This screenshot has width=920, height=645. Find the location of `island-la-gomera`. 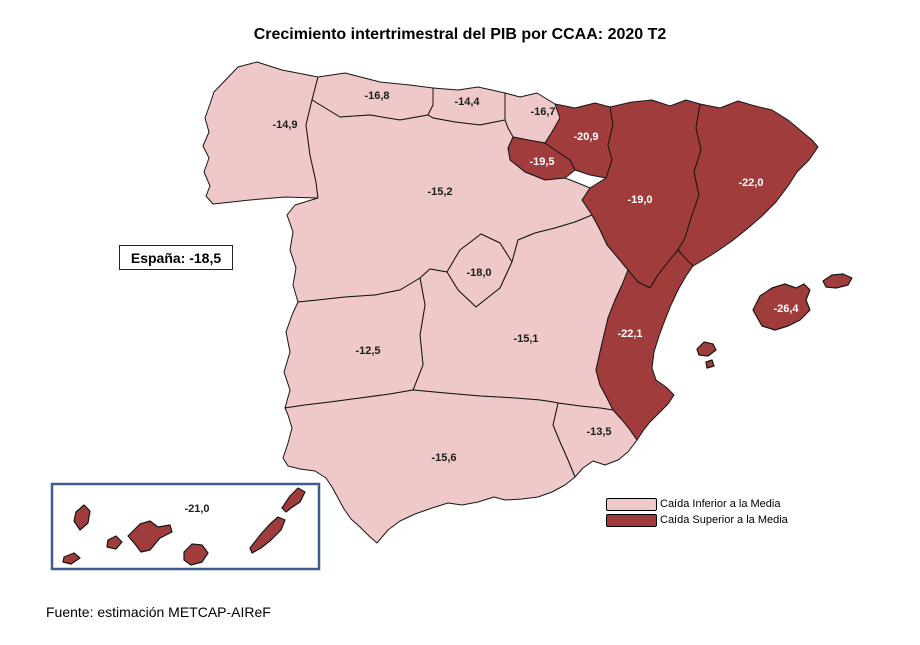

island-la-gomera is located at coordinates (114, 542).